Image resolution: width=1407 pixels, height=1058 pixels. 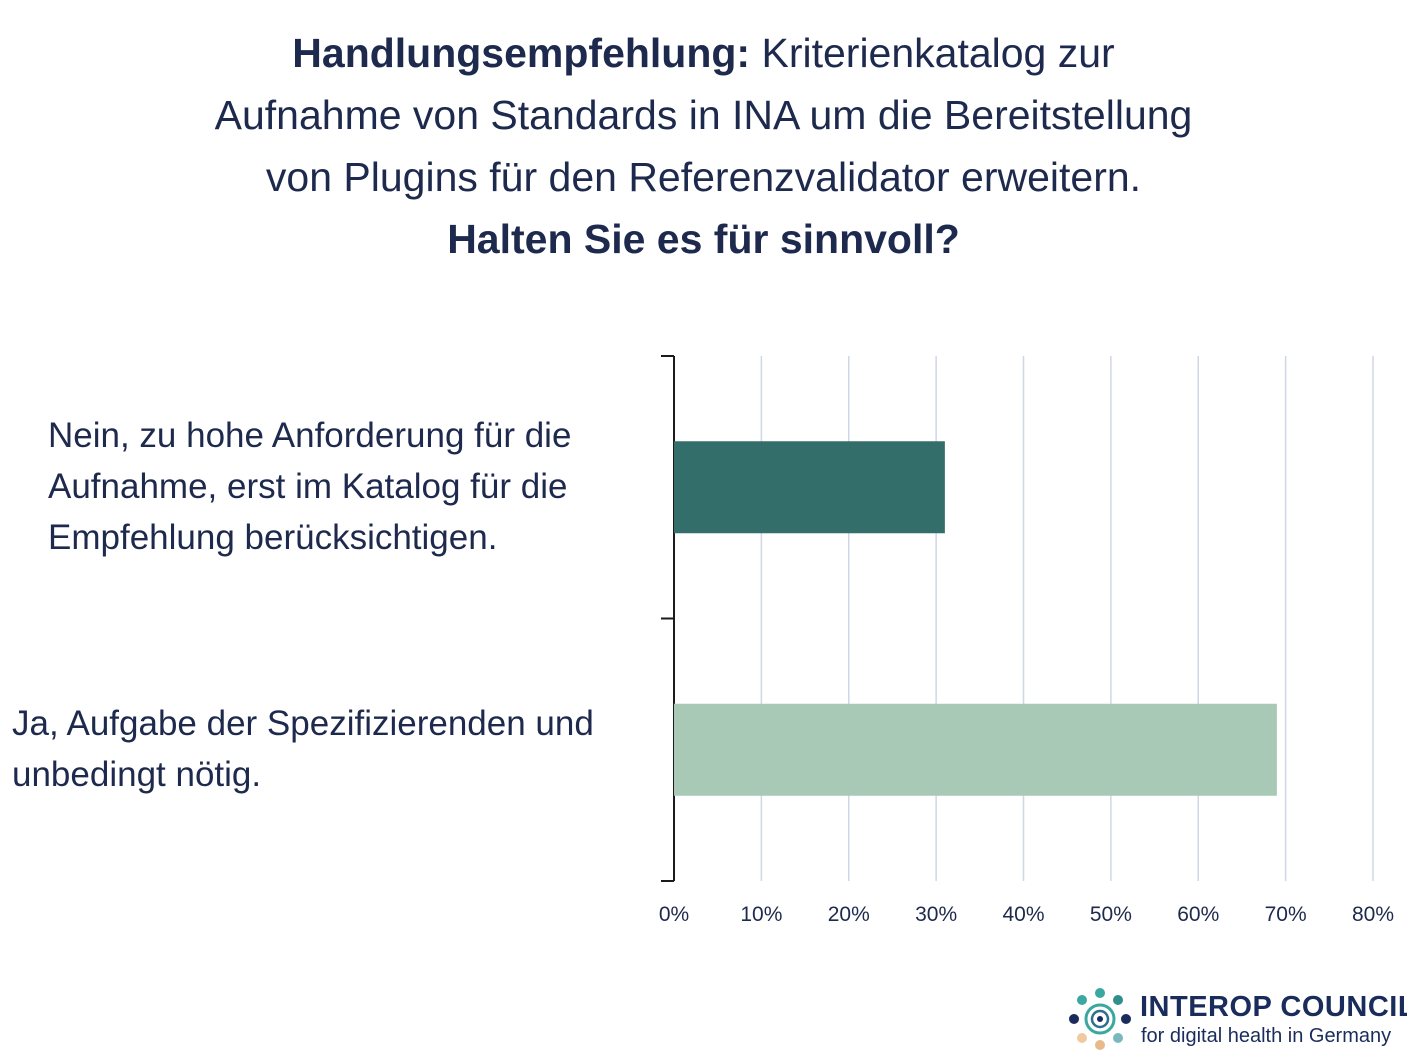 I want to click on x-tick-label: 10%, so click(x=761, y=914).